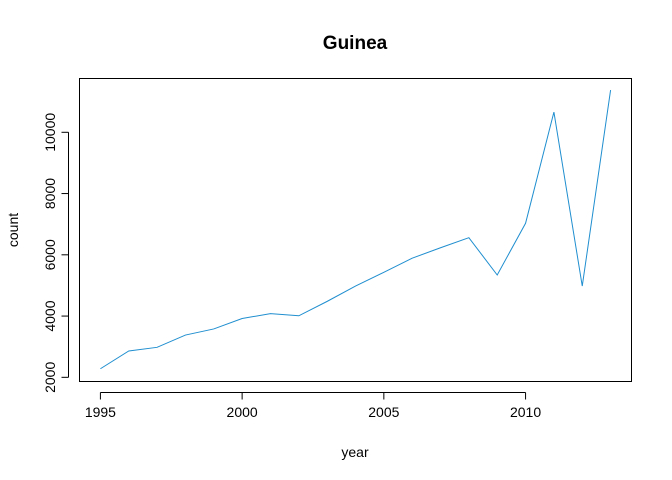 The width and height of the screenshot is (672, 480). I want to click on y-tick-label: 8000, so click(50, 193).